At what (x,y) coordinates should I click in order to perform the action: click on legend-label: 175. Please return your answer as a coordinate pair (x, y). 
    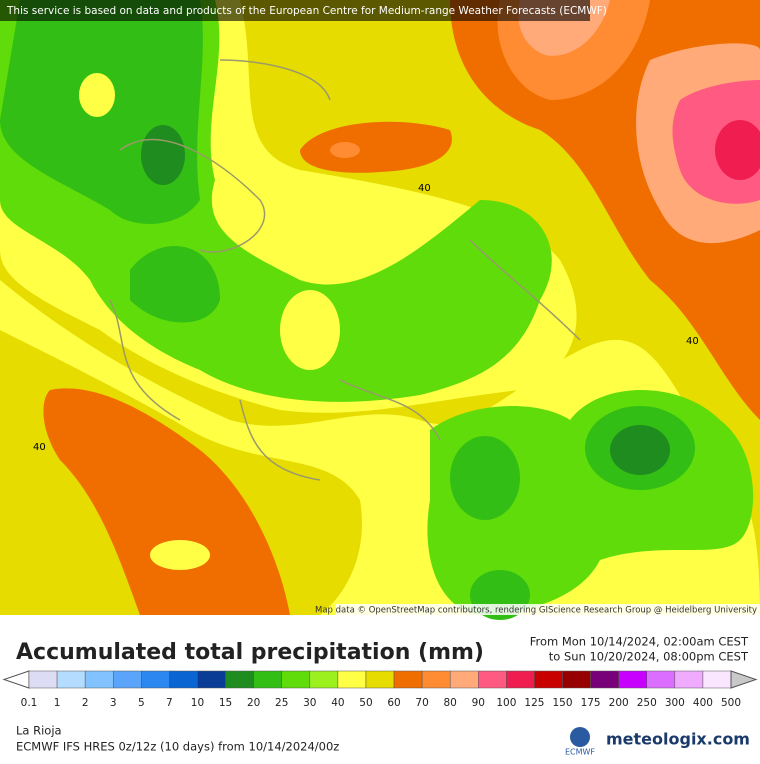
    Looking at the image, I should click on (591, 703).